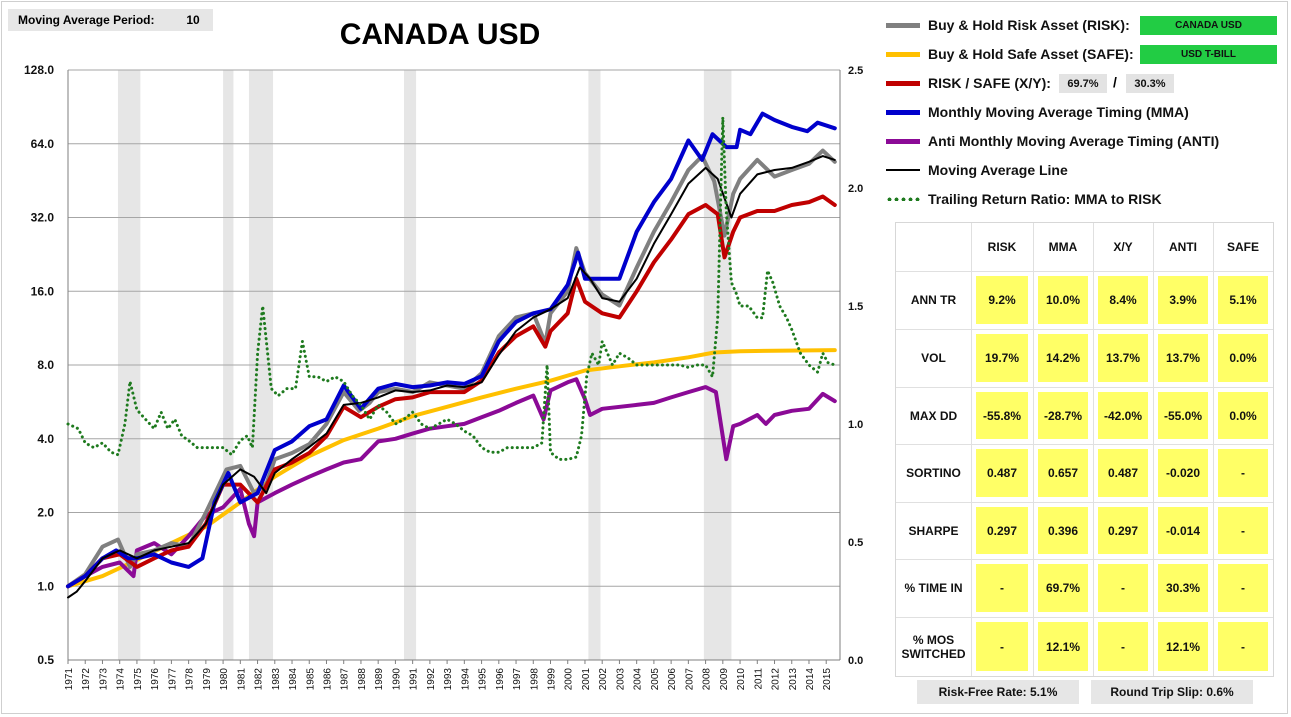 Image resolution: width=1291 pixels, height=717 pixels. What do you see at coordinates (103, 679) in the screenshot?
I see `x-tick-label: 1973` at bounding box center [103, 679].